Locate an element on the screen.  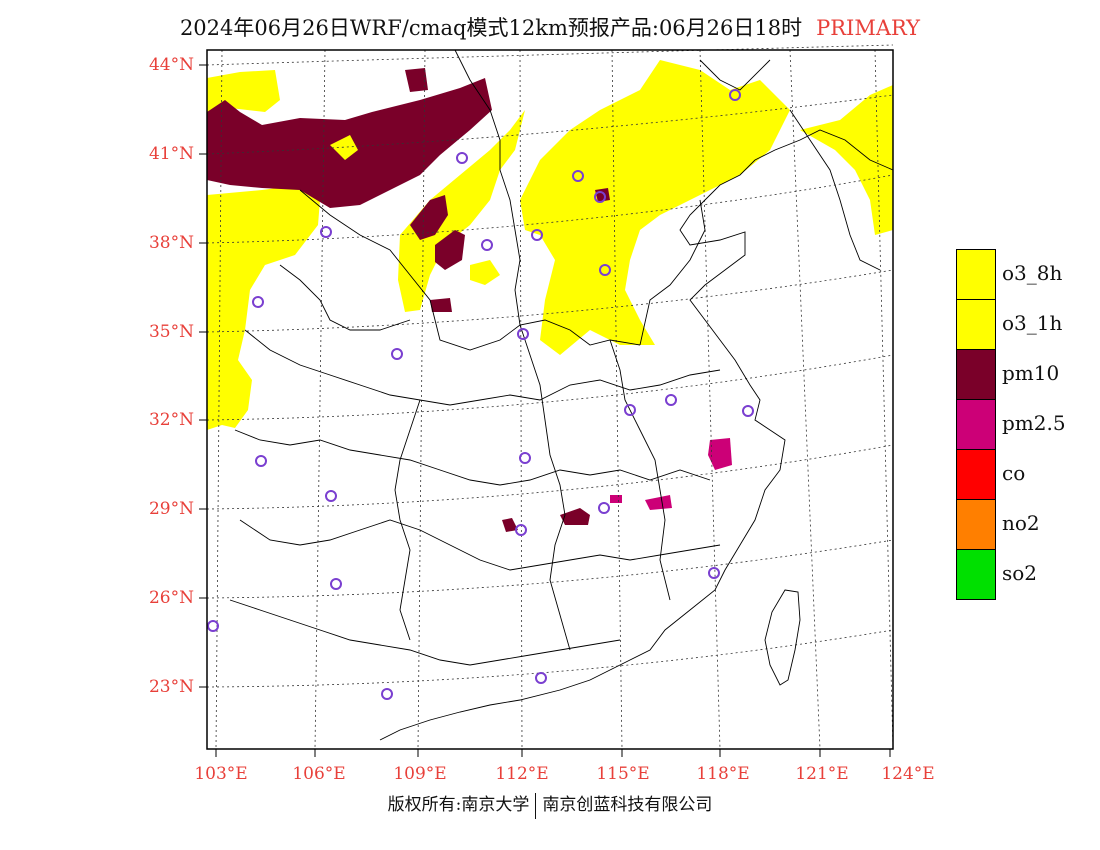
lat-label-41: 41°N is located at coordinates (171, 154).